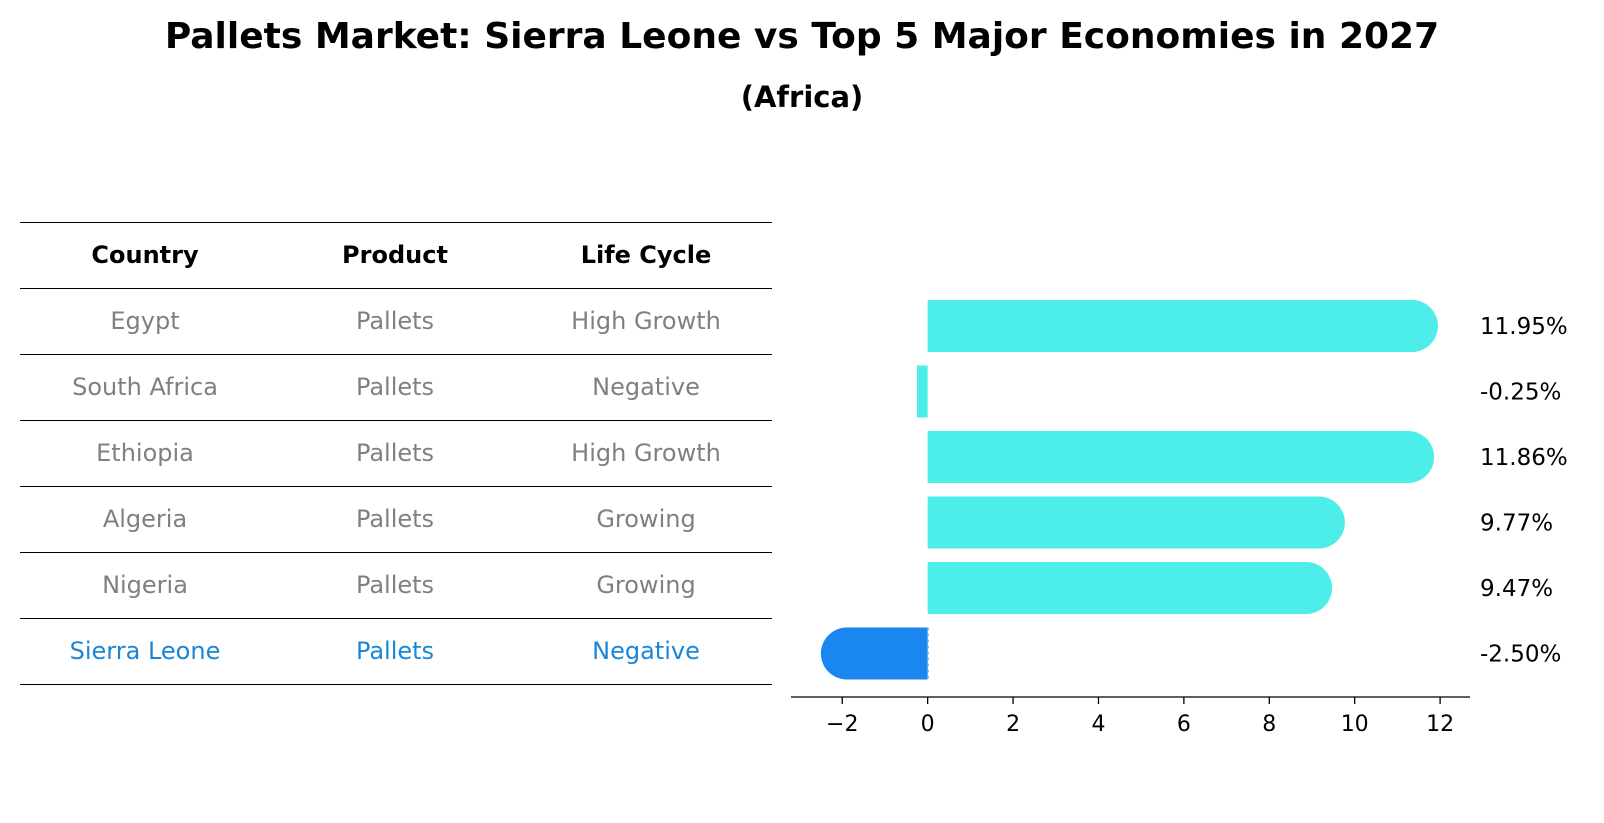 This screenshot has height=823, width=1604. I want to click on x-tick-label: 10, so click(1355, 724).